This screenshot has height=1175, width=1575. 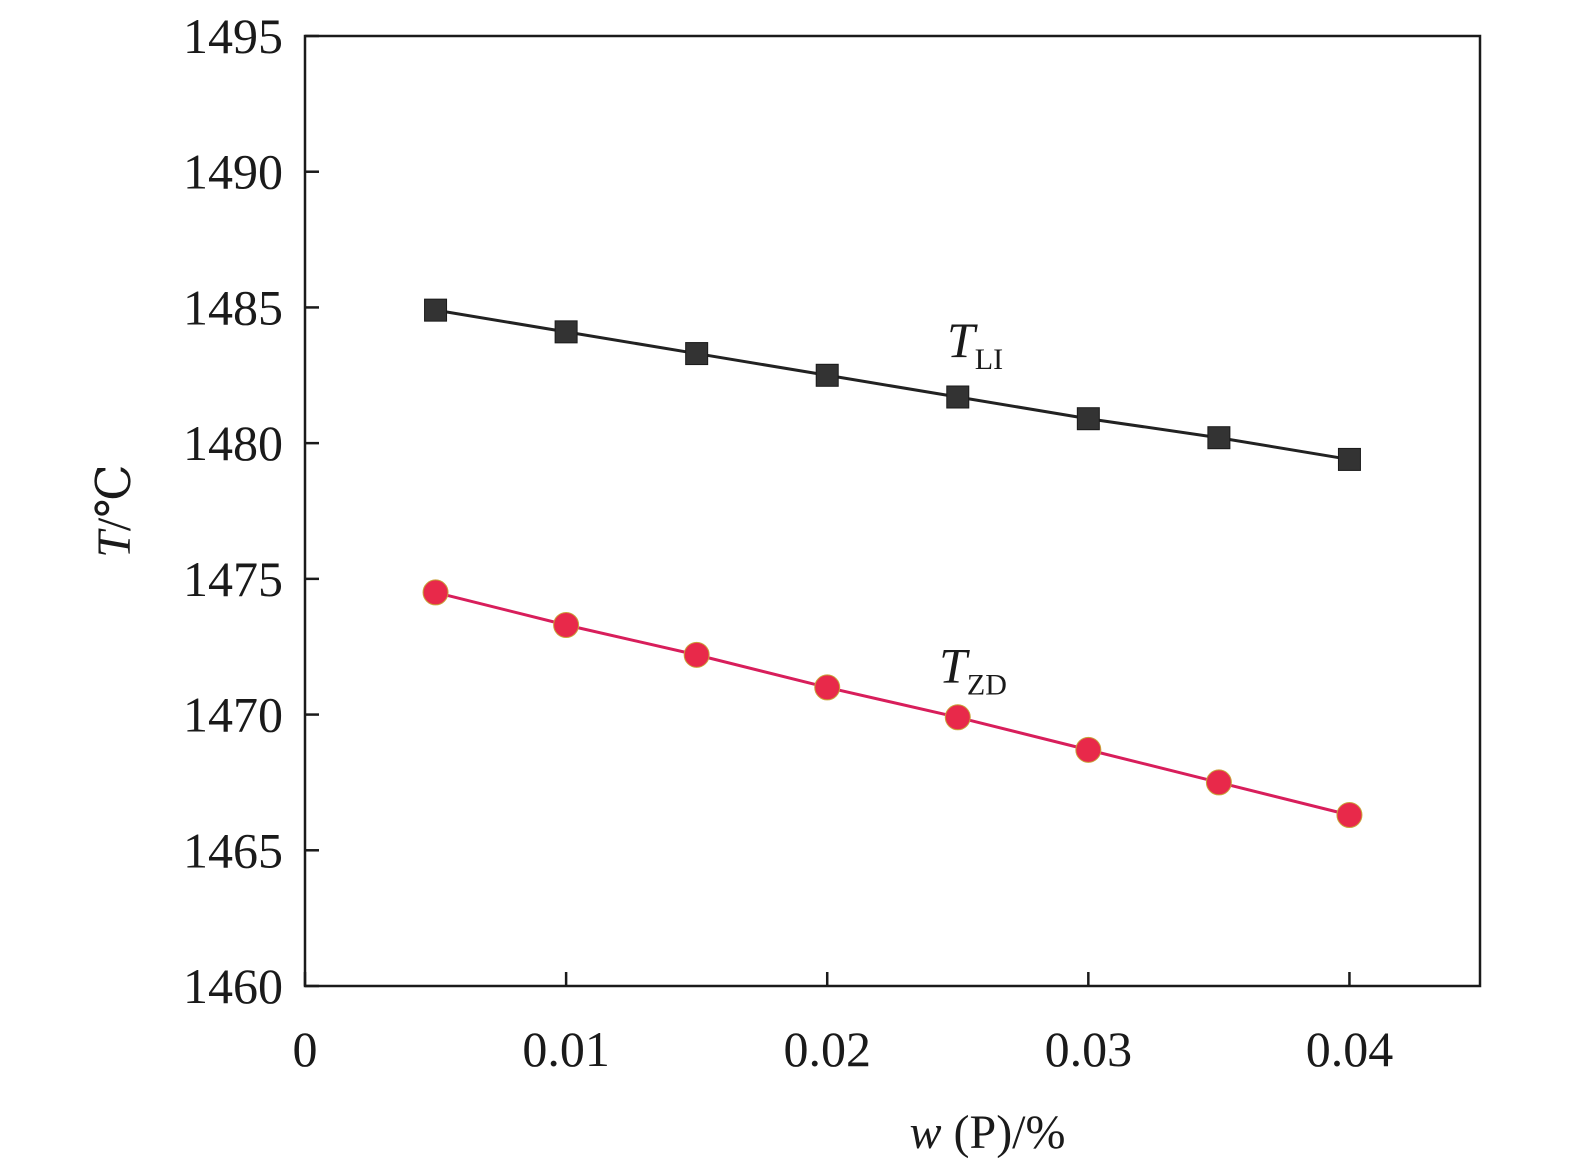 I want to click on y-tick-label: 1470, so click(x=233, y=715).